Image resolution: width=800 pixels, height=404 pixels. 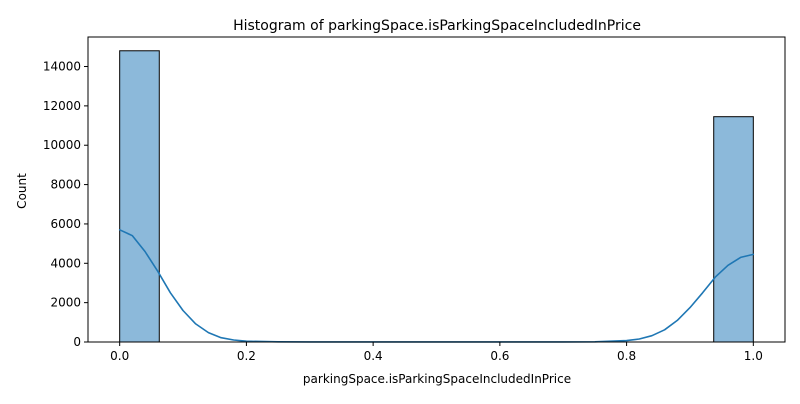 I want to click on x-tick-label: 0.6, so click(x=499, y=356).